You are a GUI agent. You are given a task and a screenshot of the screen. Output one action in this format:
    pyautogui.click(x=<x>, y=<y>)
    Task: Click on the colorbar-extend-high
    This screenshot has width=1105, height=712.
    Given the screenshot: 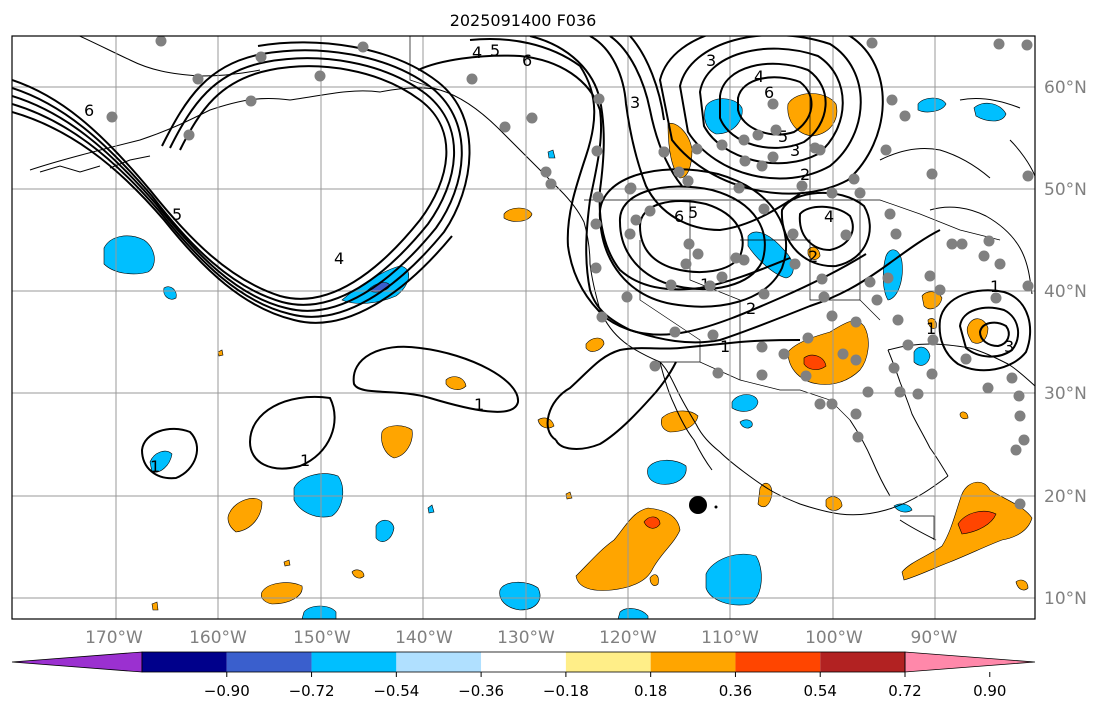 What is the action you would take?
    pyautogui.click(x=970, y=662)
    